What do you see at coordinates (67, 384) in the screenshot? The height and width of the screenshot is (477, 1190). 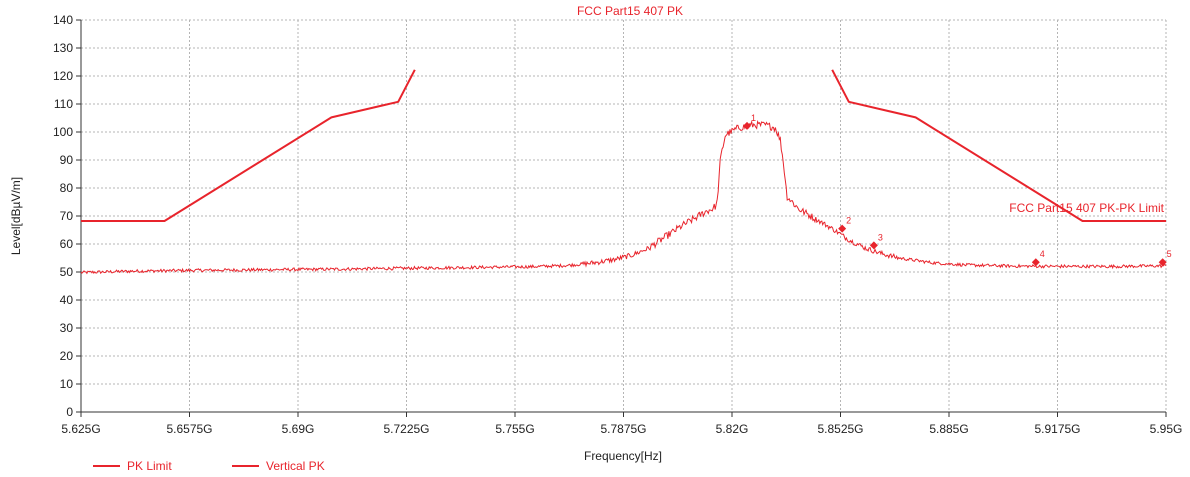 I see `y-tick-label: 10` at bounding box center [67, 384].